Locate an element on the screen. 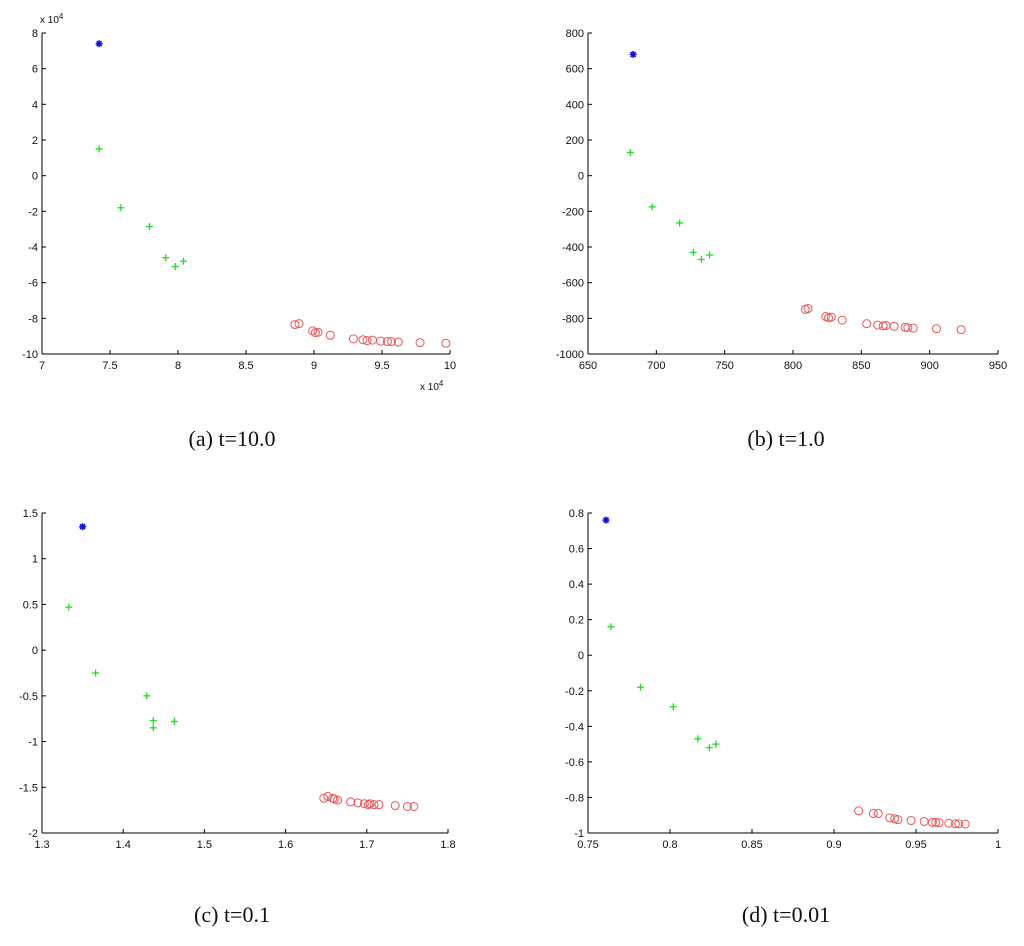 This screenshot has height=946, width=1024. x-tick-label: 1.4 is located at coordinates (123, 845).